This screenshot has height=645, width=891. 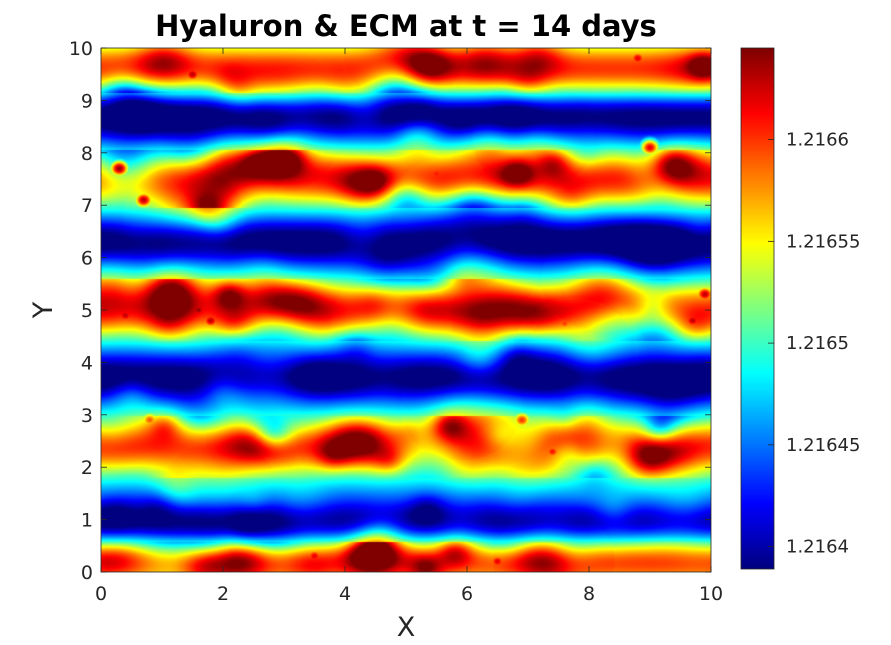 I want to click on y-tick-label: 0, so click(x=87, y=573).